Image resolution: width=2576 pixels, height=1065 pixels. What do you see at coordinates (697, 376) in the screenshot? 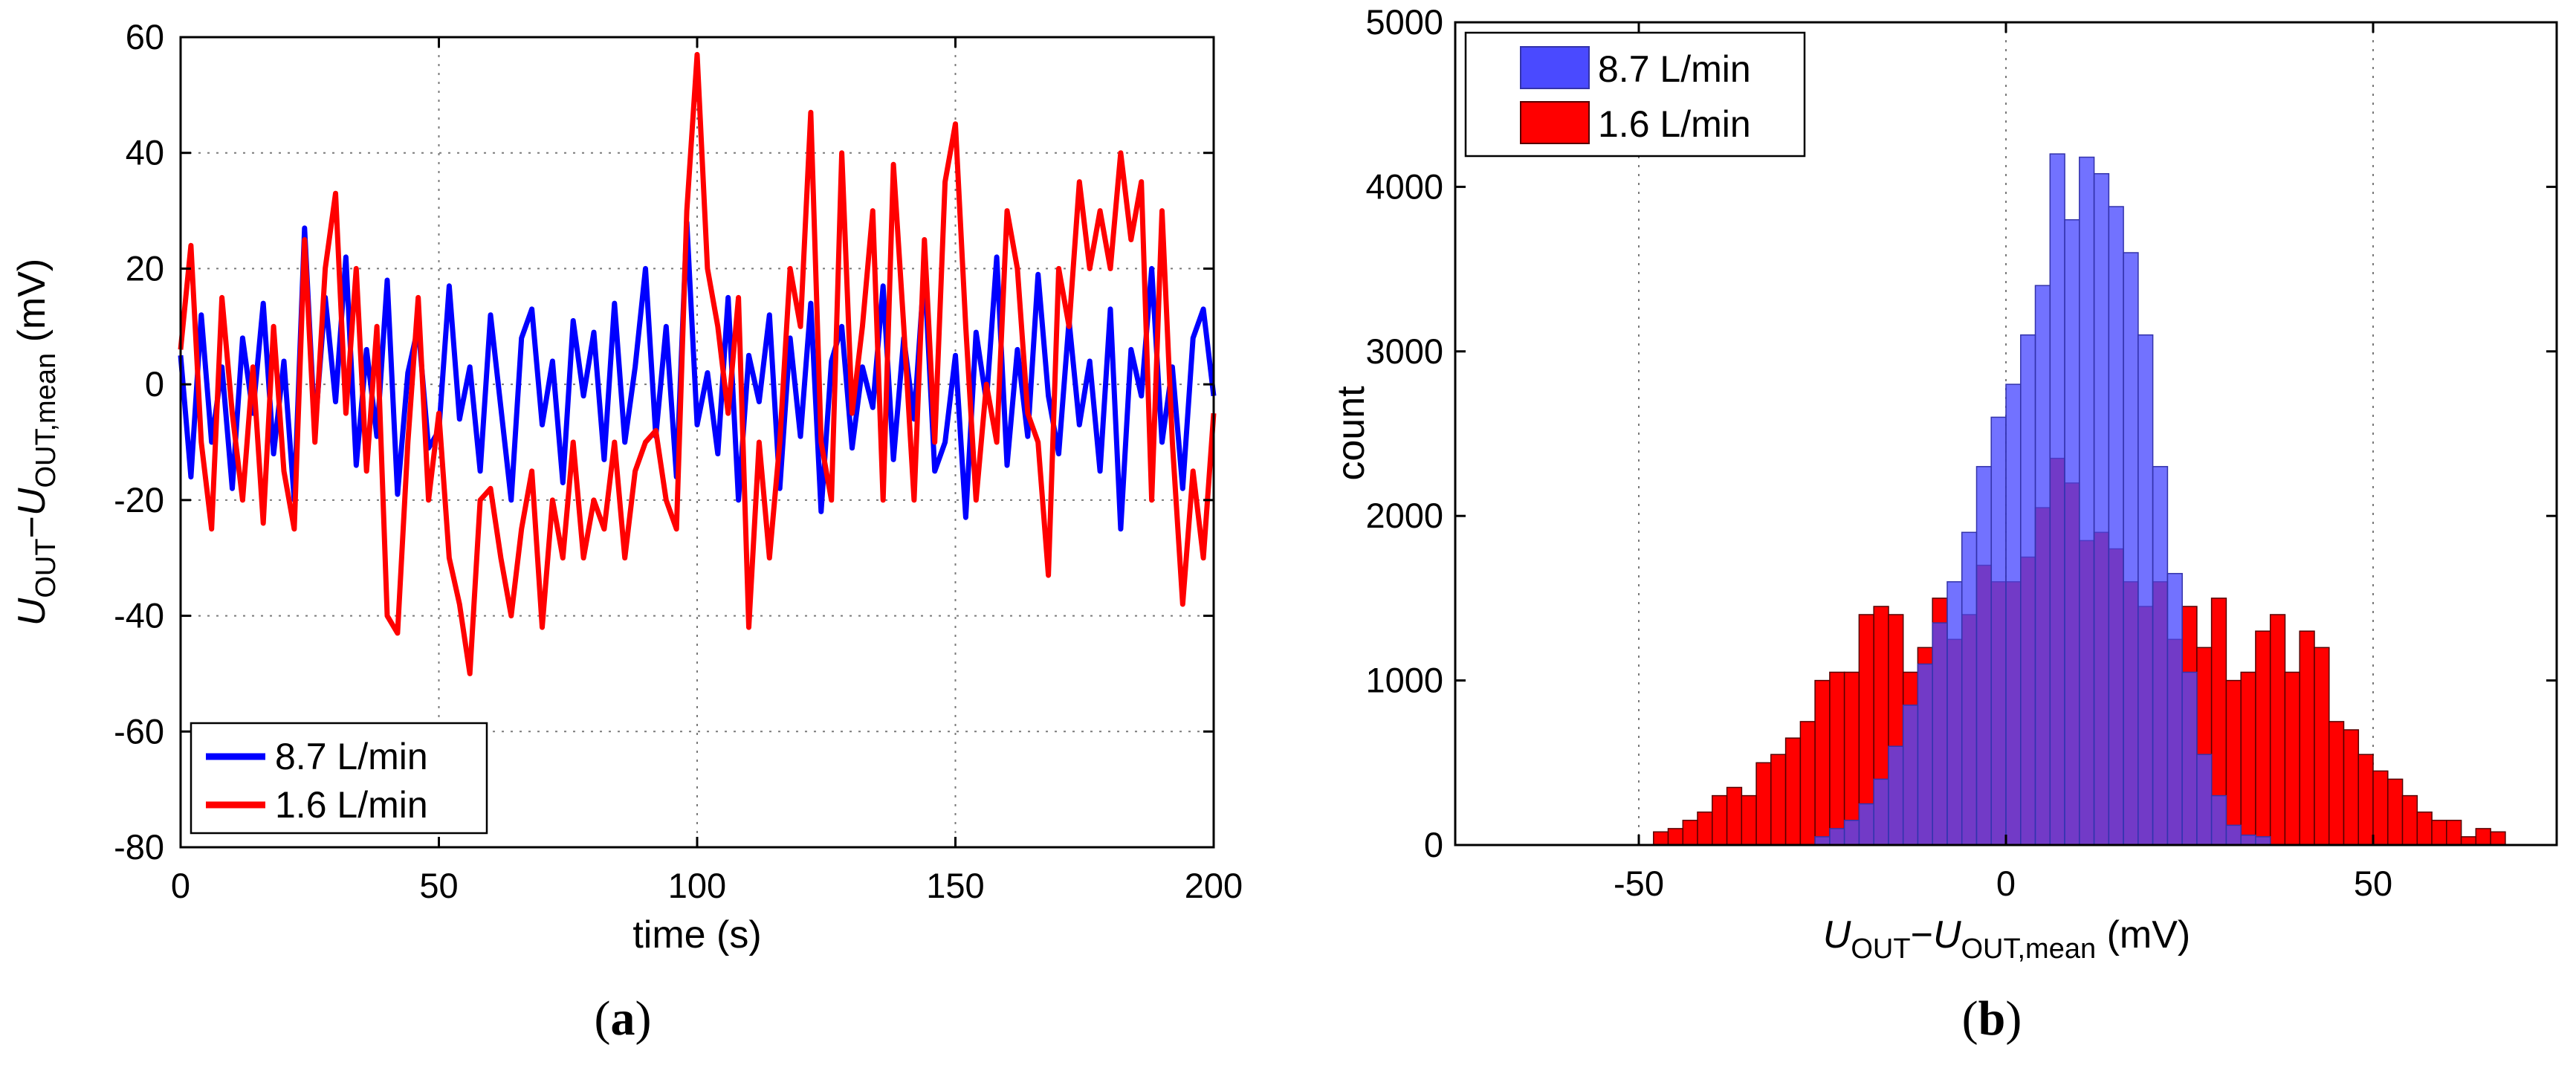
I see `series-line-blue` at bounding box center [697, 376].